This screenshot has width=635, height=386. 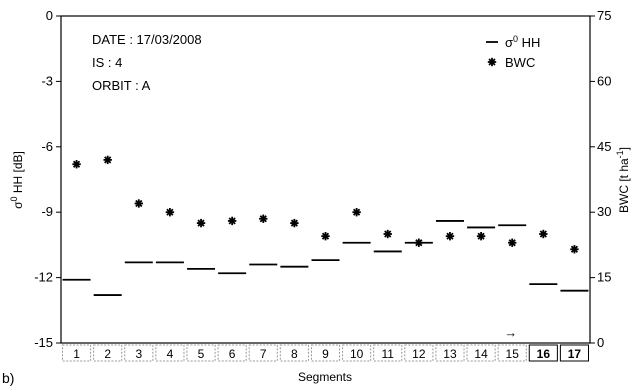 I want to click on x-axis-title: Segments, so click(x=325, y=377).